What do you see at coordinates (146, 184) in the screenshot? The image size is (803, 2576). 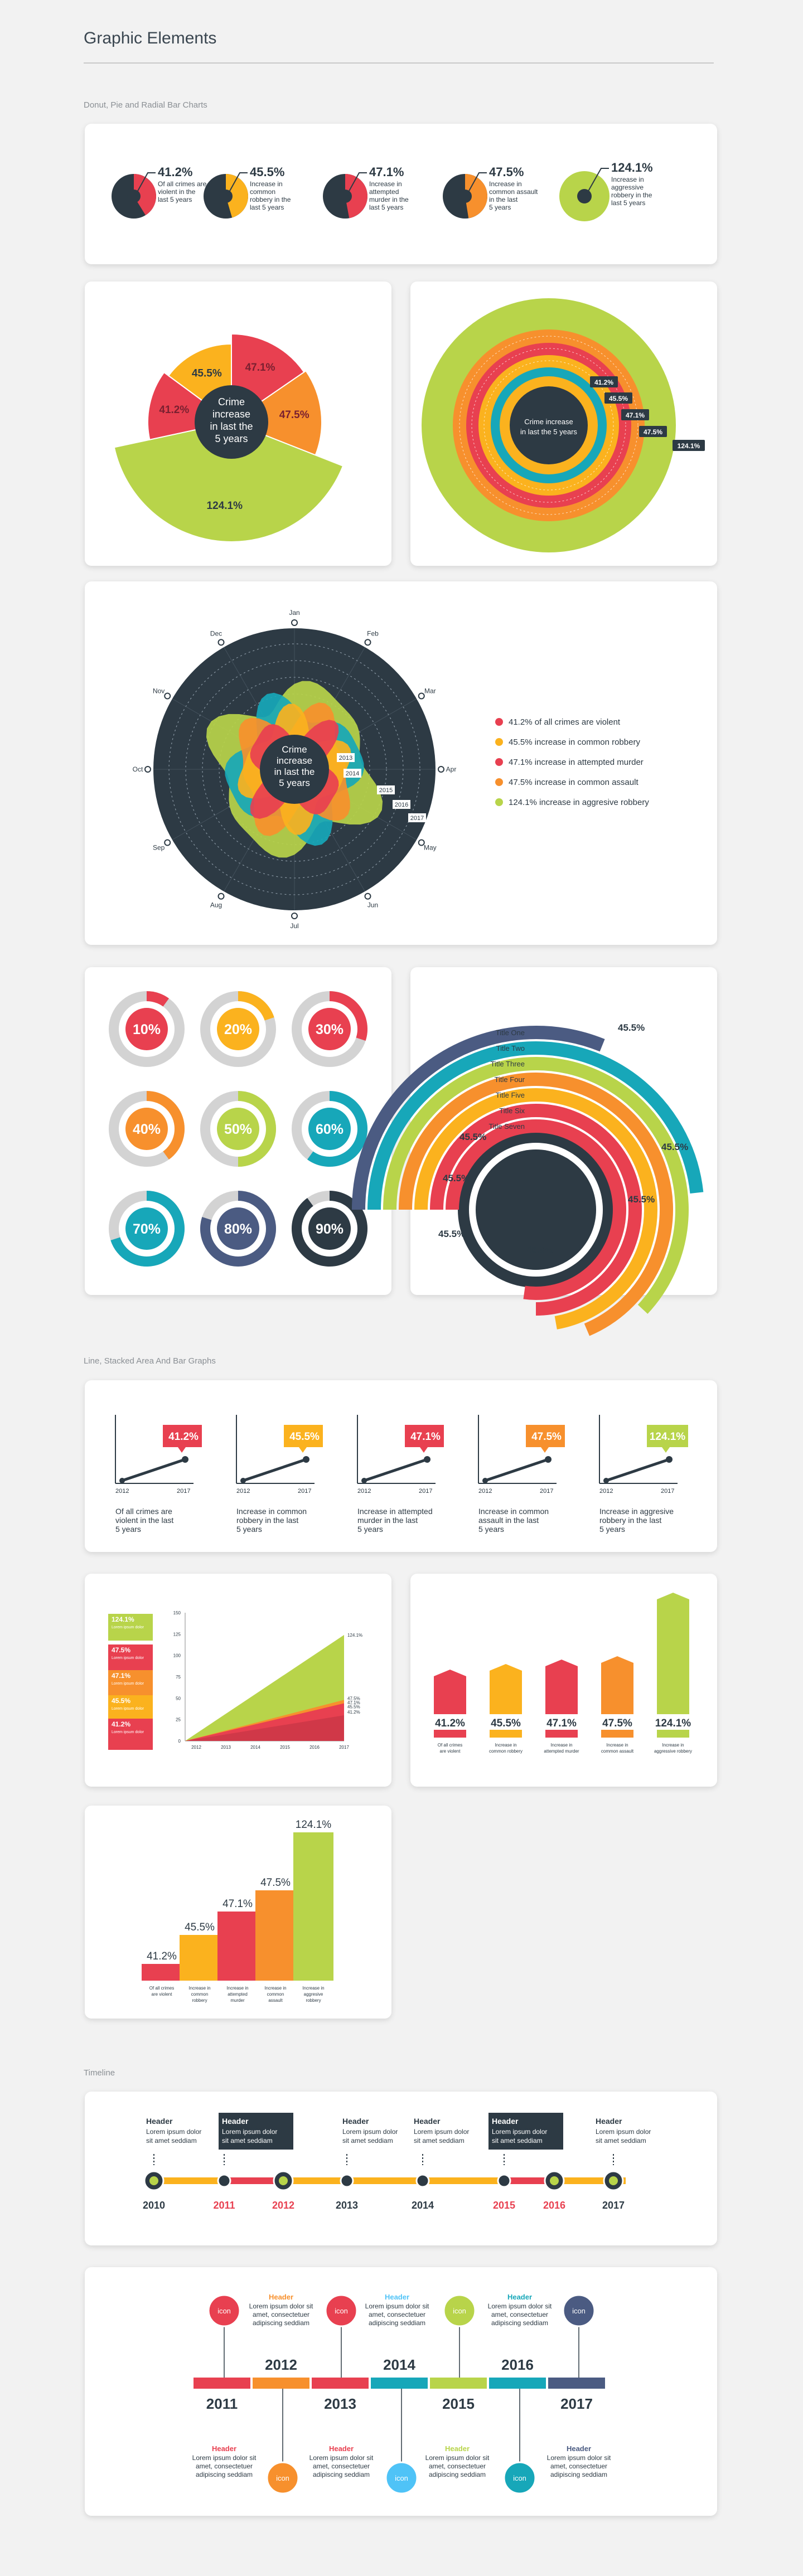 I see `leader-line` at bounding box center [146, 184].